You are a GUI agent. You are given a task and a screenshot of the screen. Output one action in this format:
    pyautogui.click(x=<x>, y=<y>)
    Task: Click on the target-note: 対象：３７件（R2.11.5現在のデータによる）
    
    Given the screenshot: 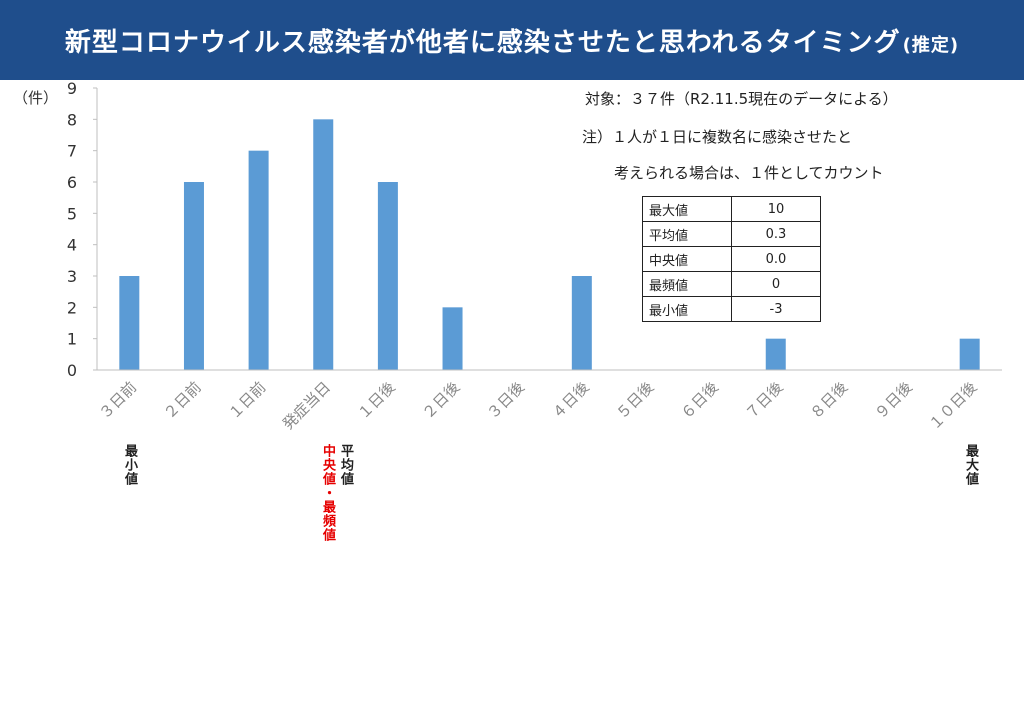 What is the action you would take?
    pyautogui.click(x=741, y=99)
    